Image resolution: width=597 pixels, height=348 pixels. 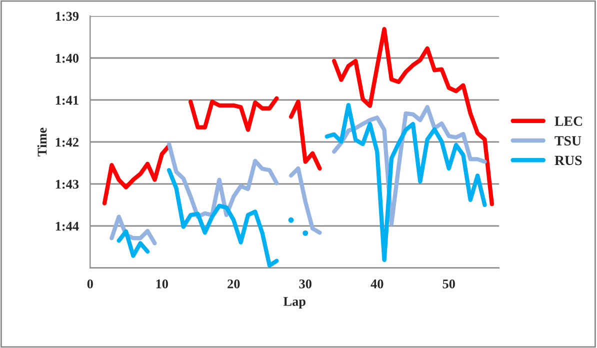 What do you see at coordinates (67, 226) in the screenshot?
I see `y-tick-label: 1:44` at bounding box center [67, 226].